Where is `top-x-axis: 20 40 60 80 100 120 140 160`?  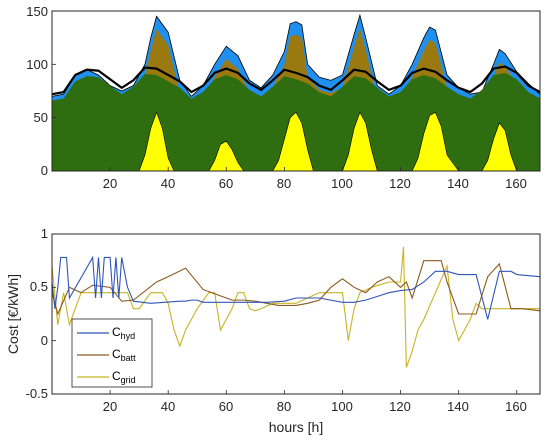
top-x-axis: 20 40 60 80 100 120 140 160 is located at coordinates (315, 183).